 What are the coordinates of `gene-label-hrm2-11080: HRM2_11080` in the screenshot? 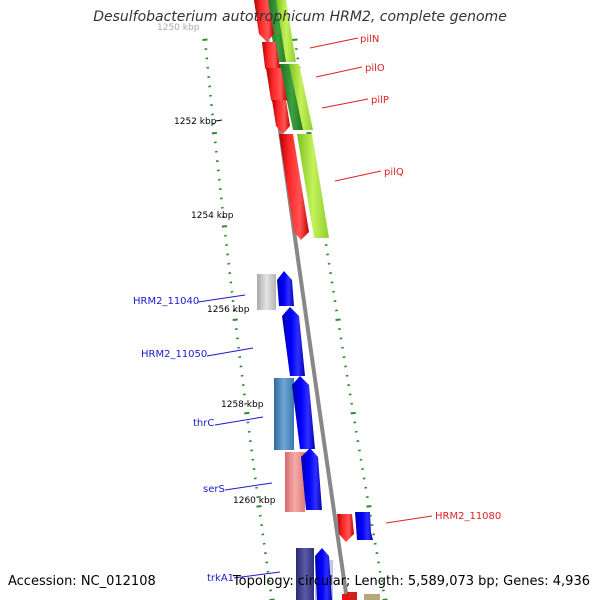 It's located at (468, 516).